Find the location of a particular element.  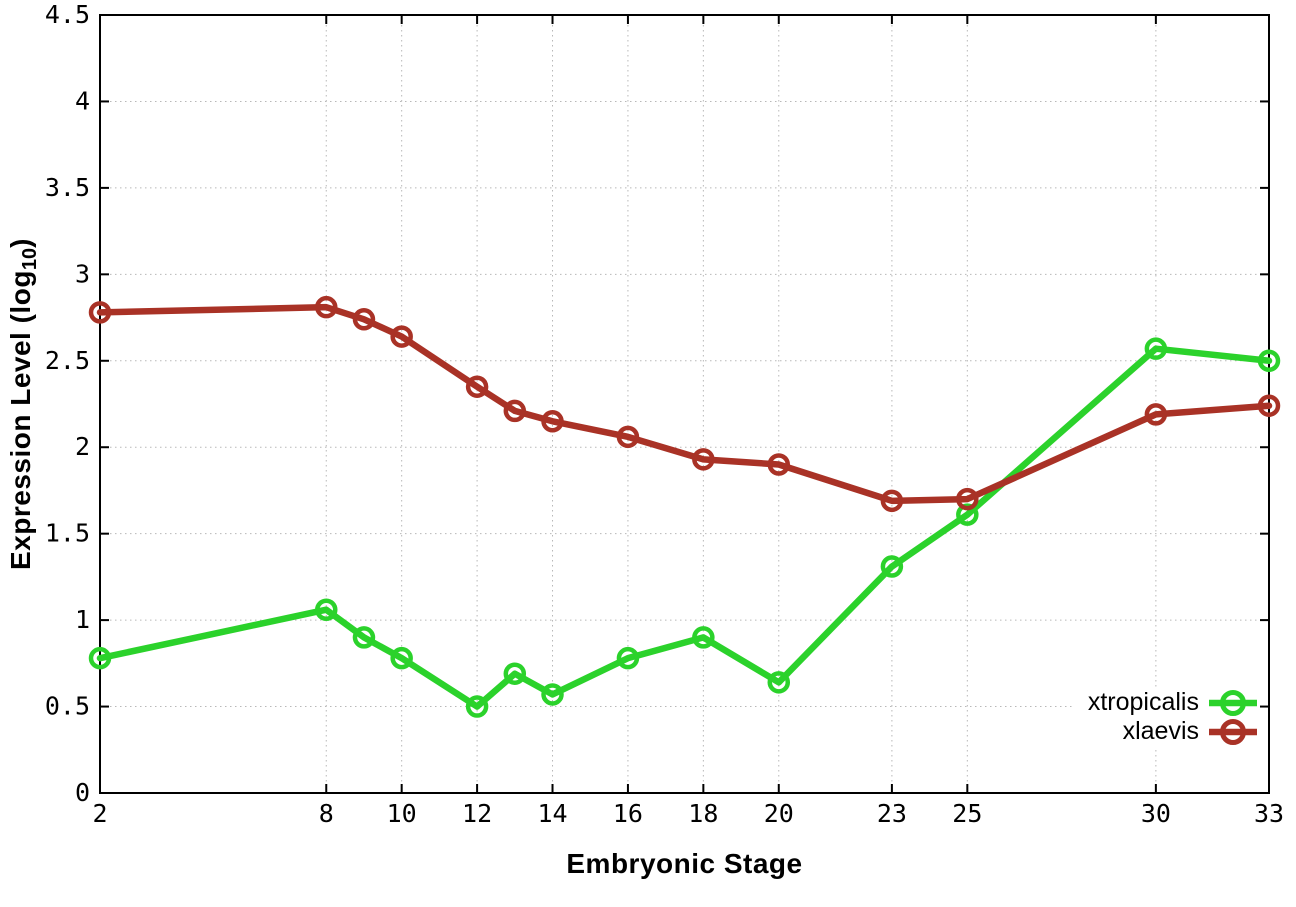

y-tick-label: 4 is located at coordinates (82, 100).